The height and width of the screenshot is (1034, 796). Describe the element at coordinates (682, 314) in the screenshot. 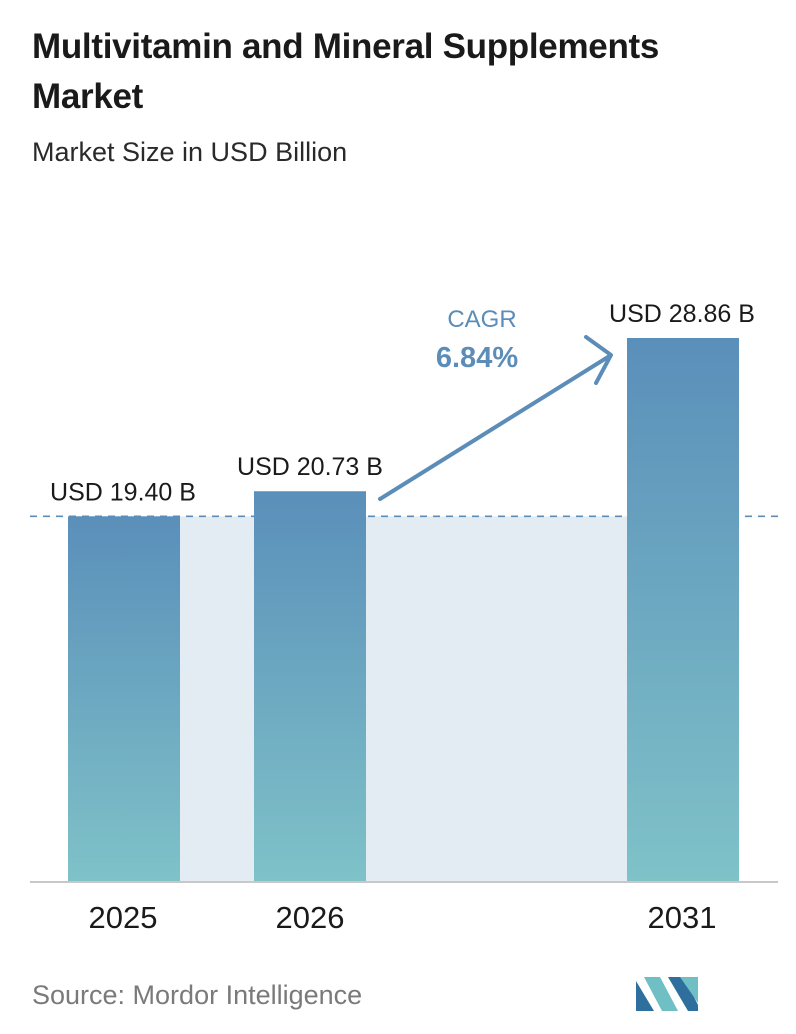

I see `value-label-2031: USD 28.86 B` at that location.